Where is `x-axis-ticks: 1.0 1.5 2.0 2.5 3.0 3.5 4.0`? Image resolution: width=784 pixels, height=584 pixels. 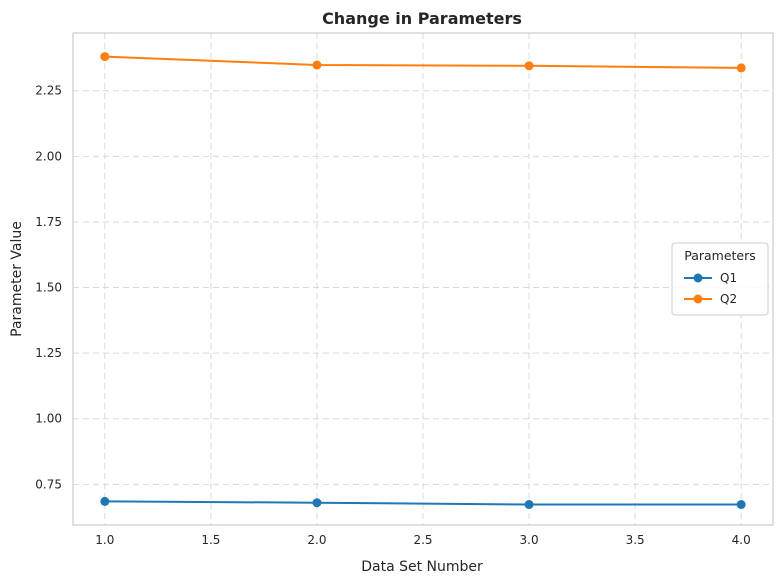
x-axis-ticks: 1.0 1.5 2.0 2.5 3.0 3.5 4.0 is located at coordinates (422, 540).